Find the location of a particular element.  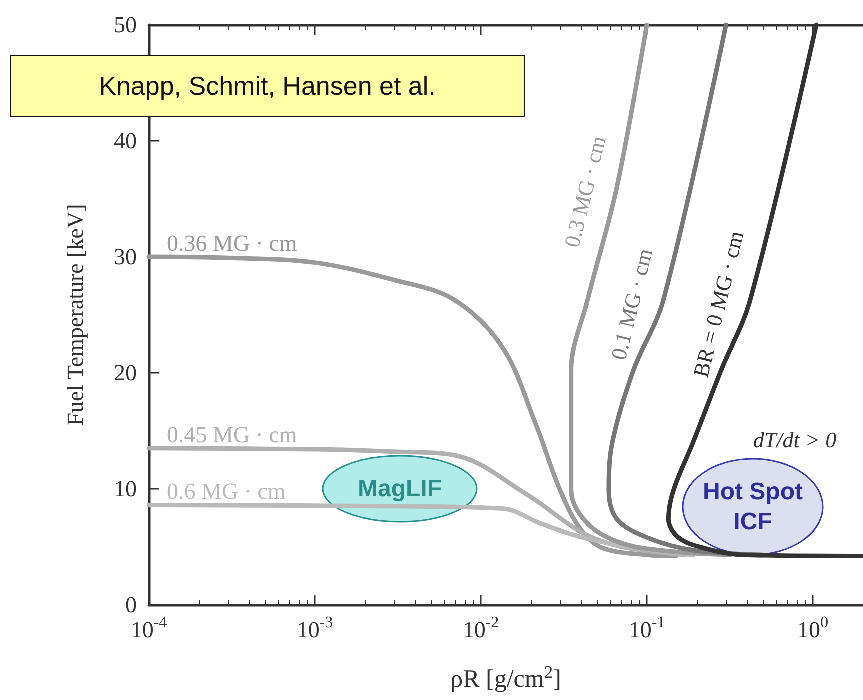

y-tick-label: 10 is located at coordinates (125, 489).